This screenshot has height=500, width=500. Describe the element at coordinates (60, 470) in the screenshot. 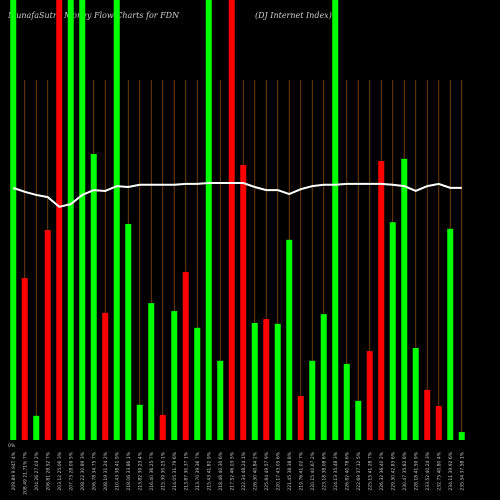

I see `x-tick-label: 203.12 25.06 3%` at that location.